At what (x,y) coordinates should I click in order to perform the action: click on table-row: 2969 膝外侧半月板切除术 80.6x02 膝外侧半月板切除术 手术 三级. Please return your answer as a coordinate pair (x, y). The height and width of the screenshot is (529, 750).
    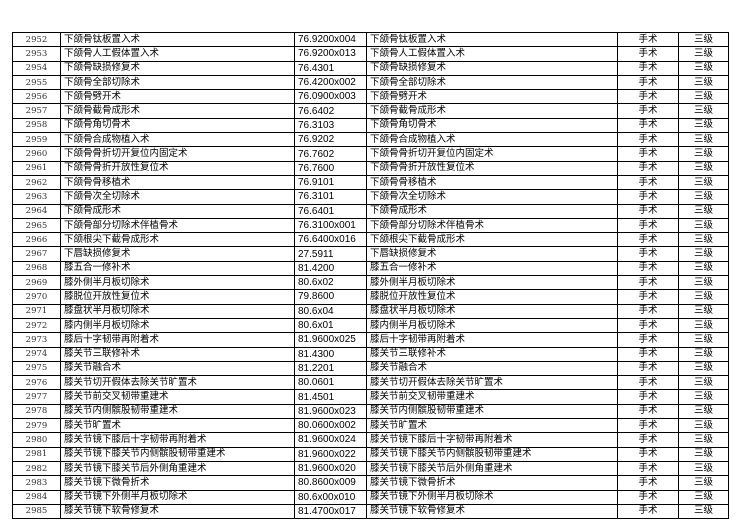
    Looking at the image, I should click on (370, 283).